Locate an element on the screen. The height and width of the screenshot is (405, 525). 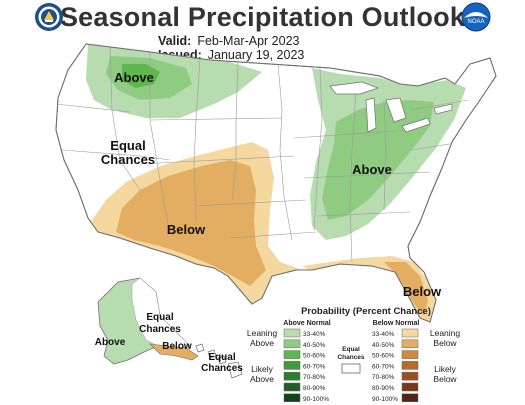
legend-likely-below-2: Below is located at coordinates (445, 379).